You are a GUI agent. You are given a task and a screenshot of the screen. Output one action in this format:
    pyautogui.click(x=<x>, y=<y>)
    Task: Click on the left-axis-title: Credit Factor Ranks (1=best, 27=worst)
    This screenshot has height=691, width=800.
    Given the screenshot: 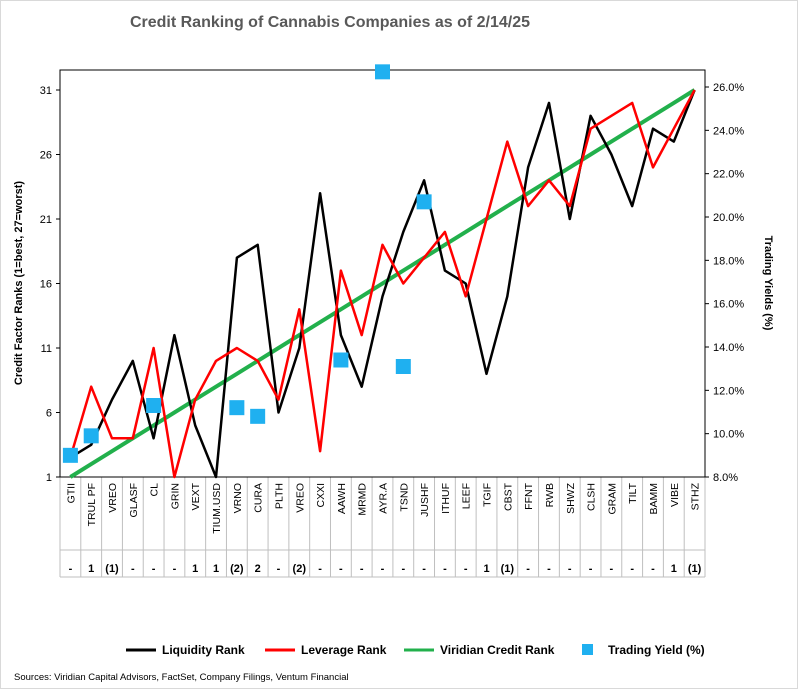 What is the action you would take?
    pyautogui.click(x=19, y=283)
    